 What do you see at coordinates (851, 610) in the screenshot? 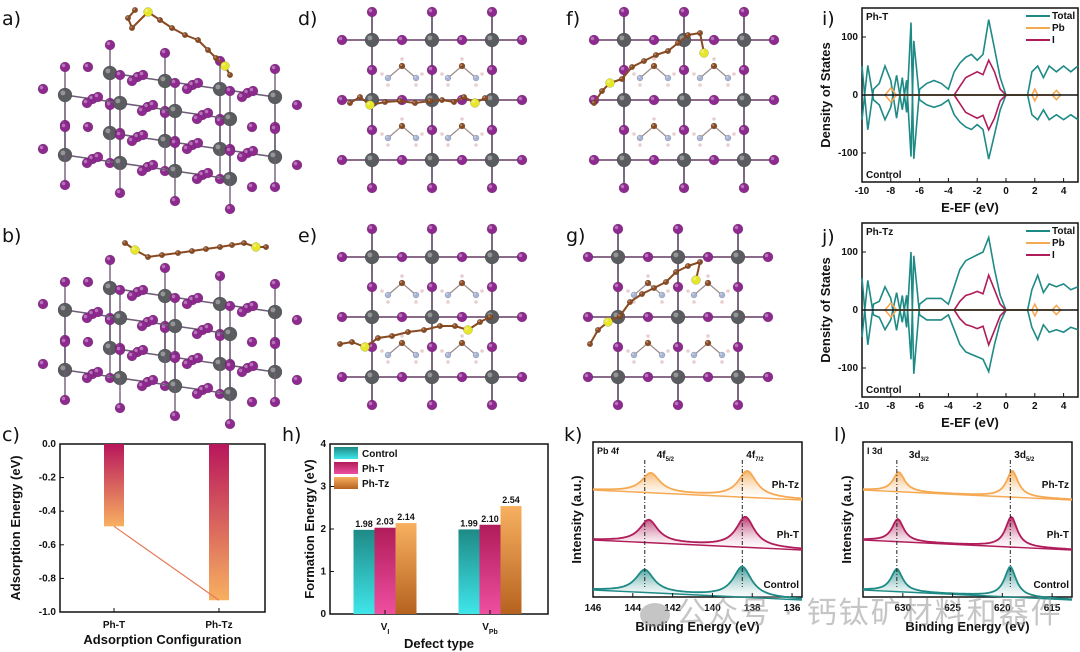
I see `watermark: 公众号 · 钙钛矿材料和器件` at bounding box center [851, 610].